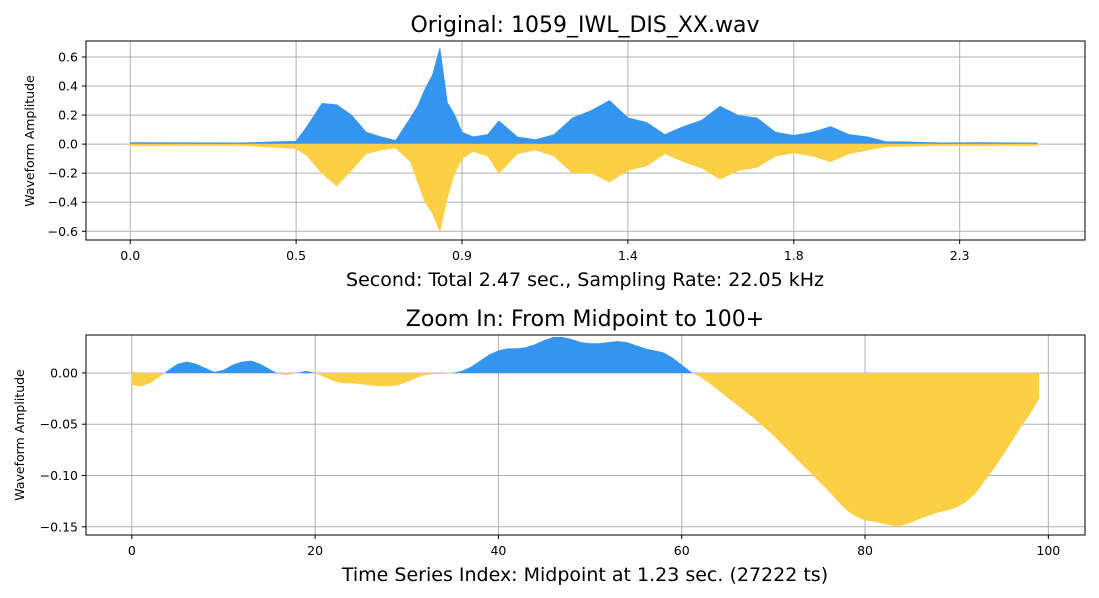  I want to click on chart-original-xtick-label: 0.0, so click(130, 255).